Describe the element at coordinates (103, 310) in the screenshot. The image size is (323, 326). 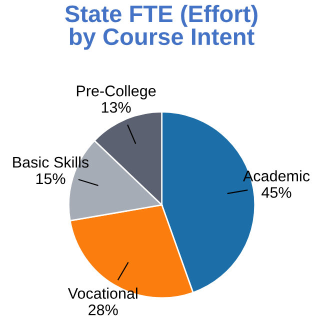
I see `data-label: 28%` at that location.